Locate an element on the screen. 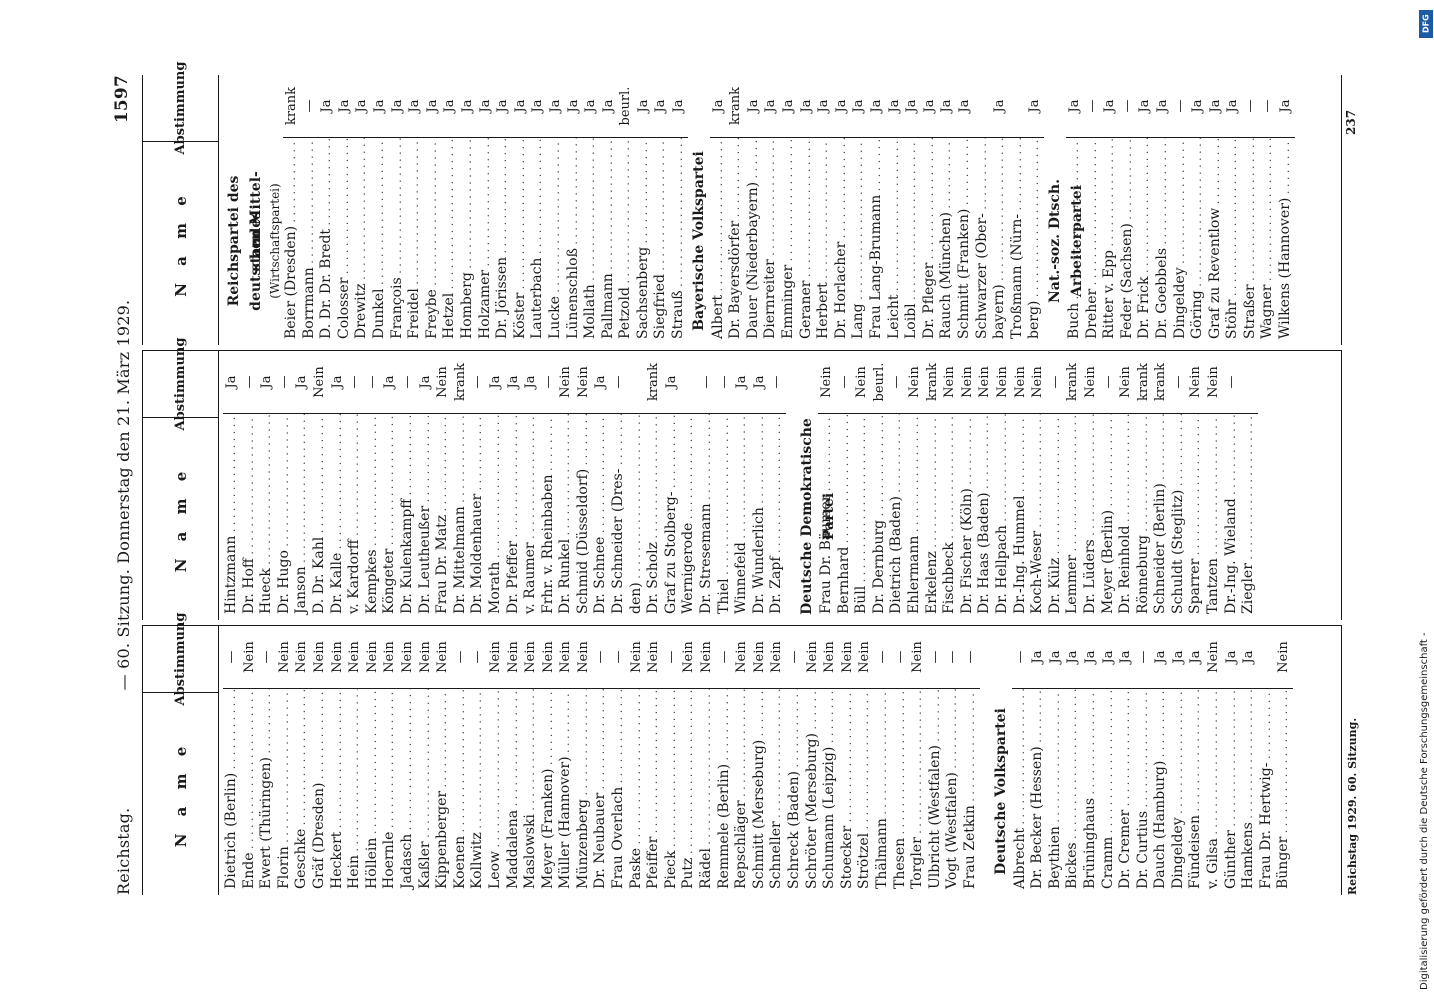  member-name: Drewitz is located at coordinates (362, 241).